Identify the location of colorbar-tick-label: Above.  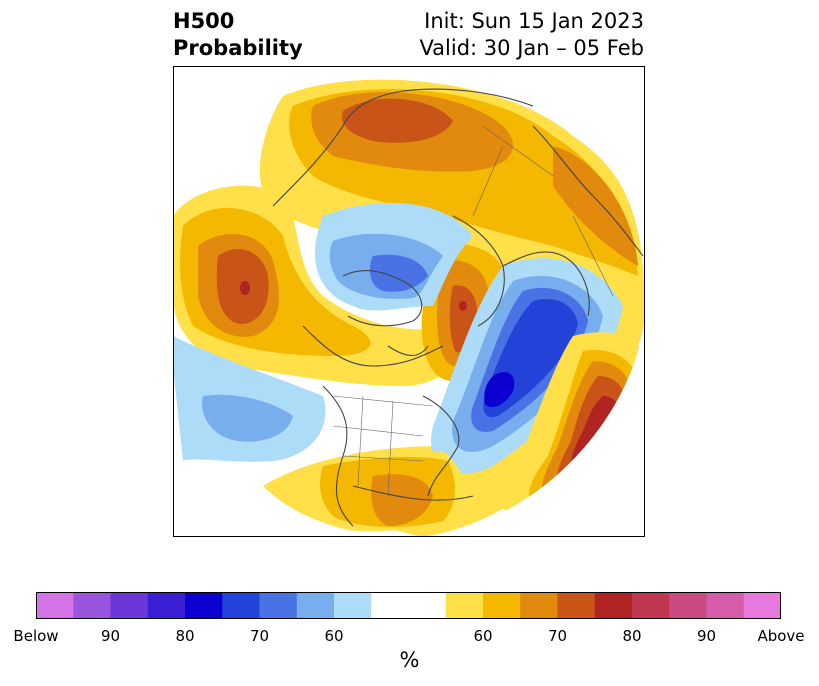
(781, 636).